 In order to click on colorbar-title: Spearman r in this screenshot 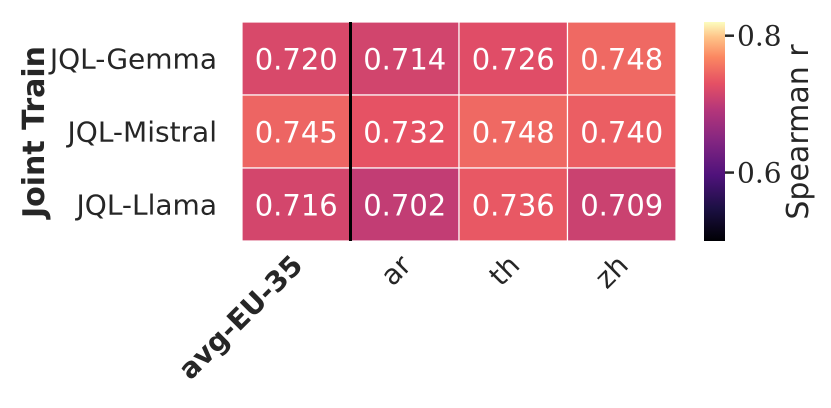, I will do `click(798, 132)`.